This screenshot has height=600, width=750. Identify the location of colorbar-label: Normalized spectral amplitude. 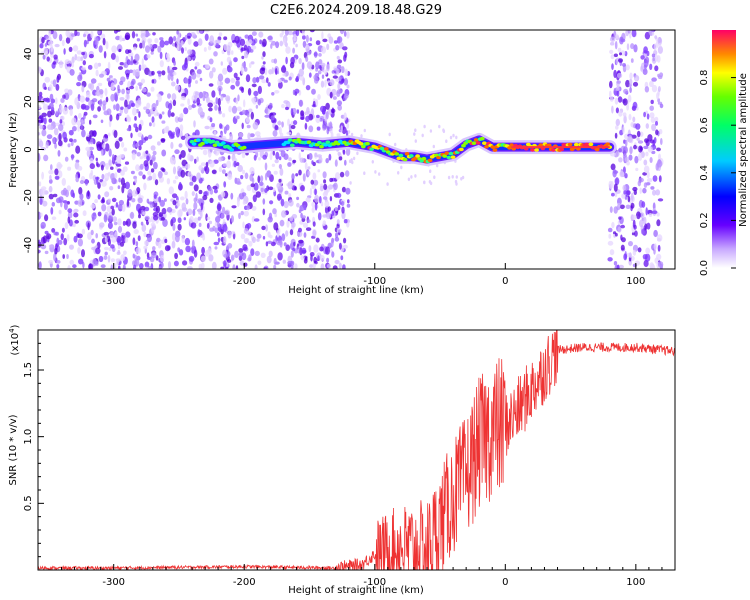
(743, 150).